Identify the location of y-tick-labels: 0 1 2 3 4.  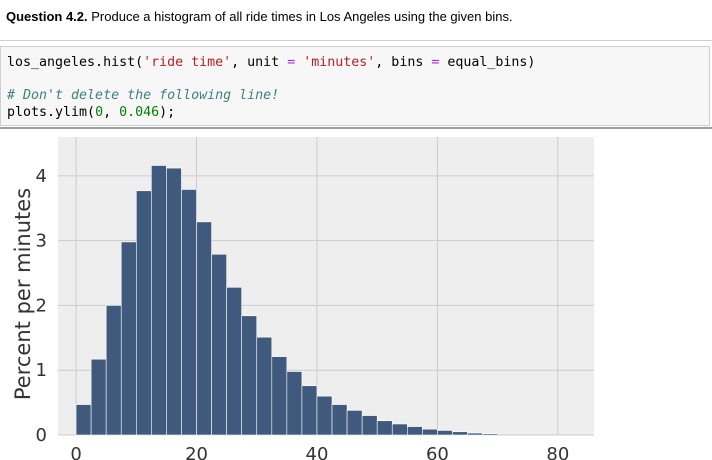
(41, 306).